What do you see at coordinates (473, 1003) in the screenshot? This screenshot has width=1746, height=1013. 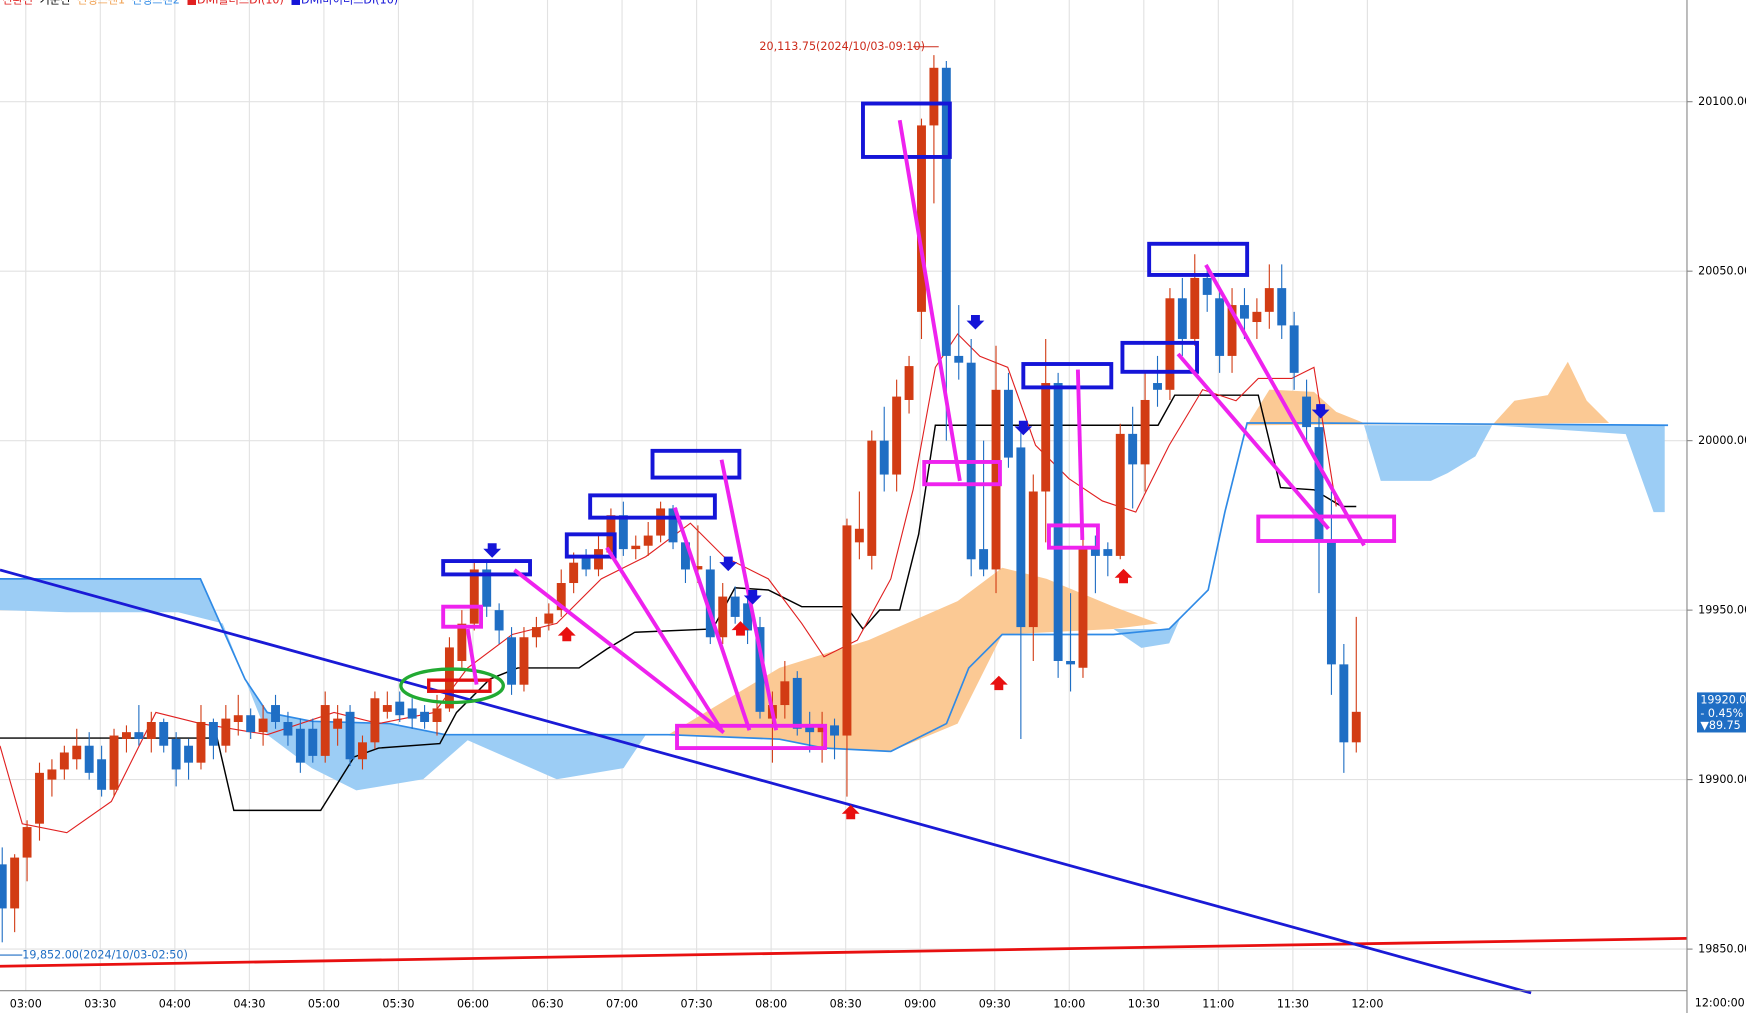 I see `x-tick-label: 06:00` at bounding box center [473, 1003].